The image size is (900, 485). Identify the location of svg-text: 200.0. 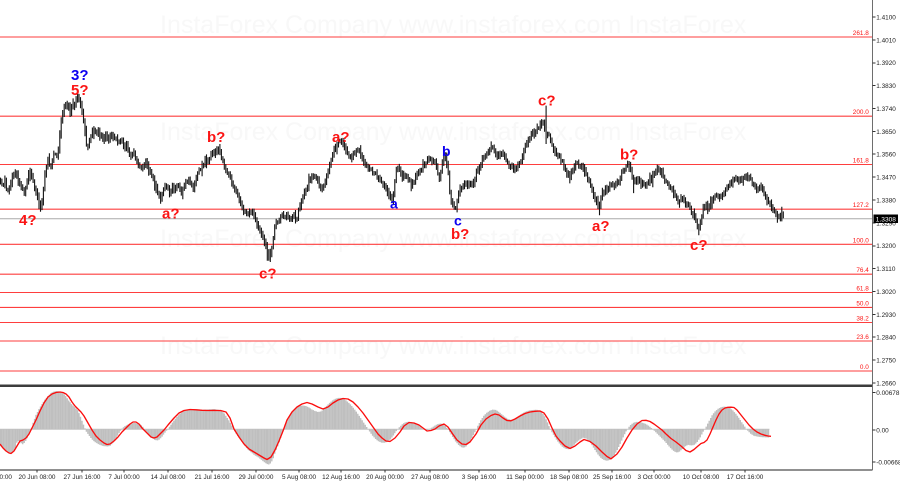
(861, 112).